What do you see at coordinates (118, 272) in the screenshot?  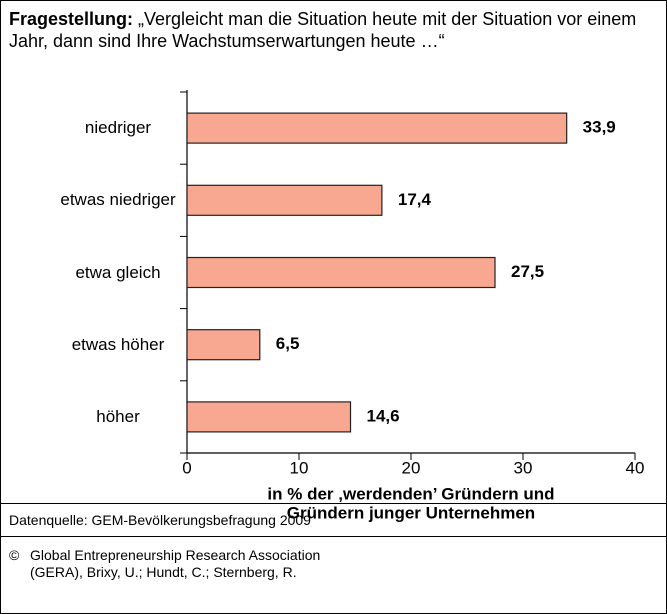 I see `category-label: etwa gleich` at bounding box center [118, 272].